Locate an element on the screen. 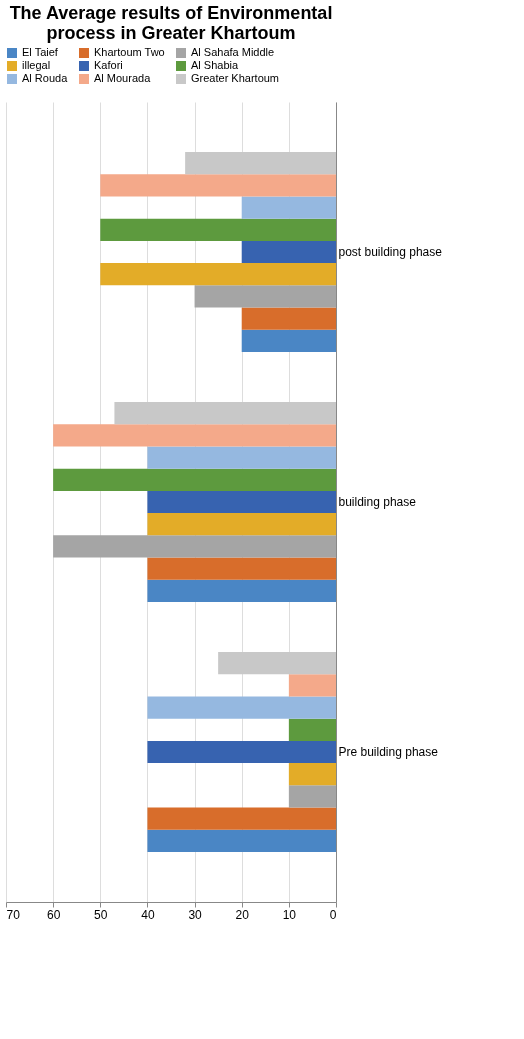 The image size is (524, 1039). legend-label: Al Mourada is located at coordinates (123, 78).